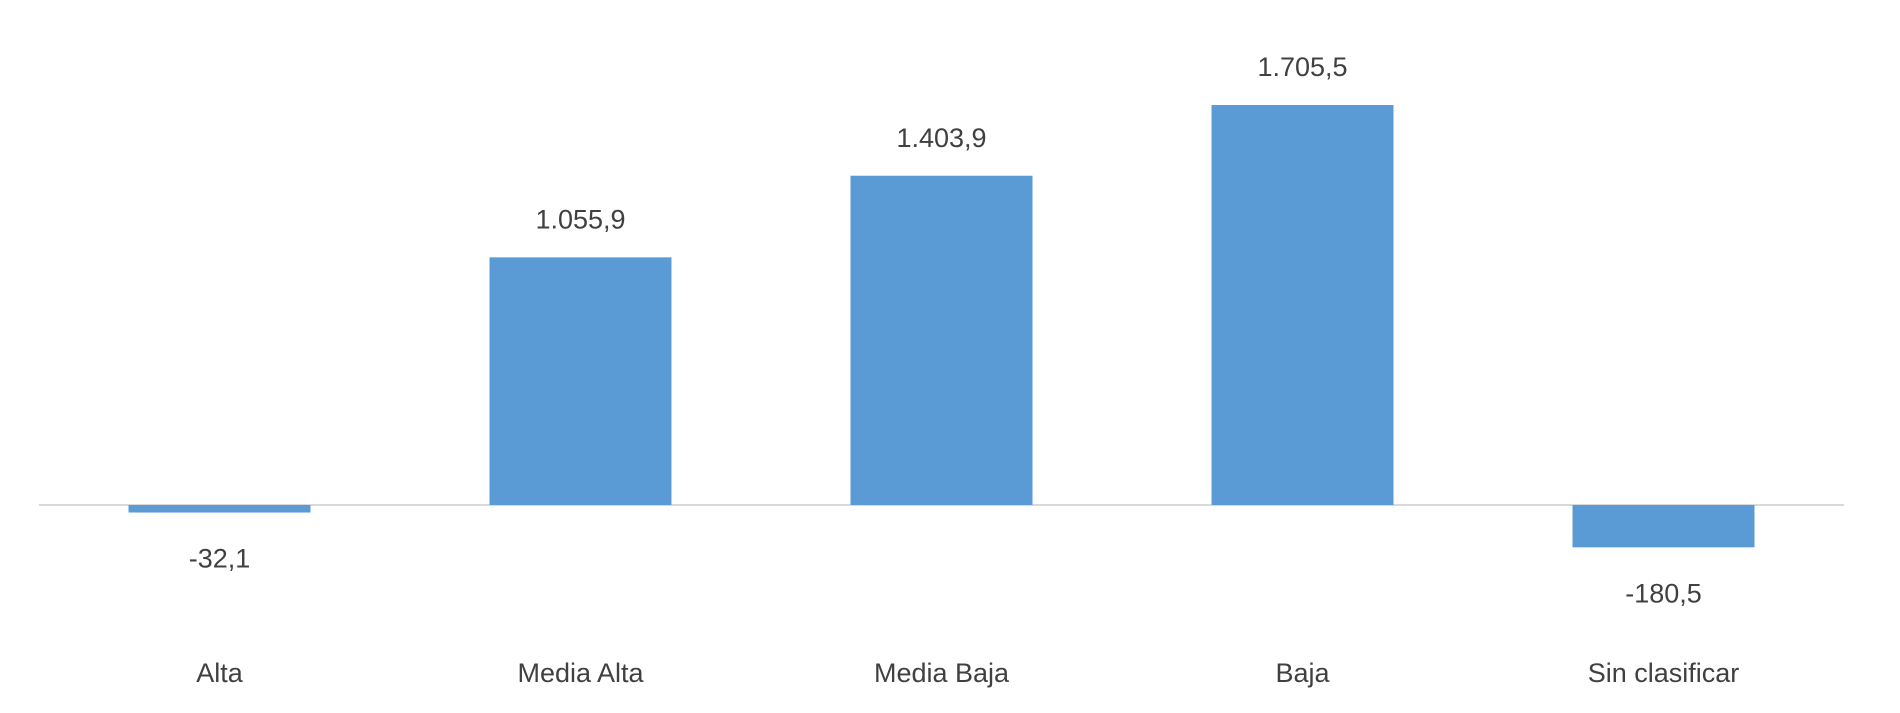 The height and width of the screenshot is (713, 1900). I want to click on value-label: -32,1, so click(220, 559).